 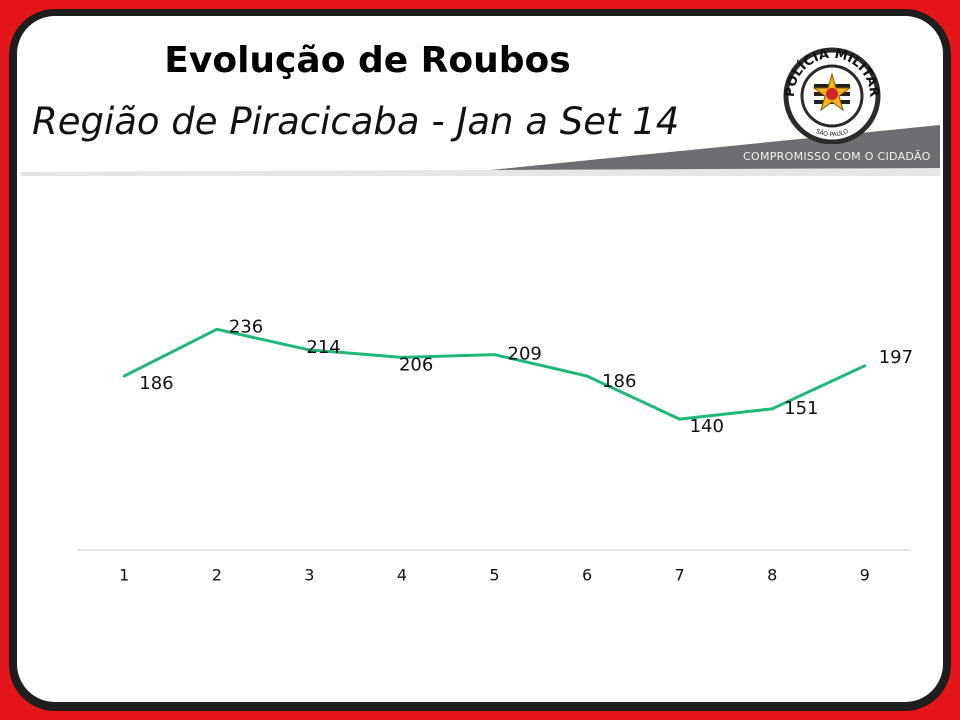 I want to click on chart-subtitle: Região de Piracicaba - Jan a Set 14, so click(x=356, y=121).